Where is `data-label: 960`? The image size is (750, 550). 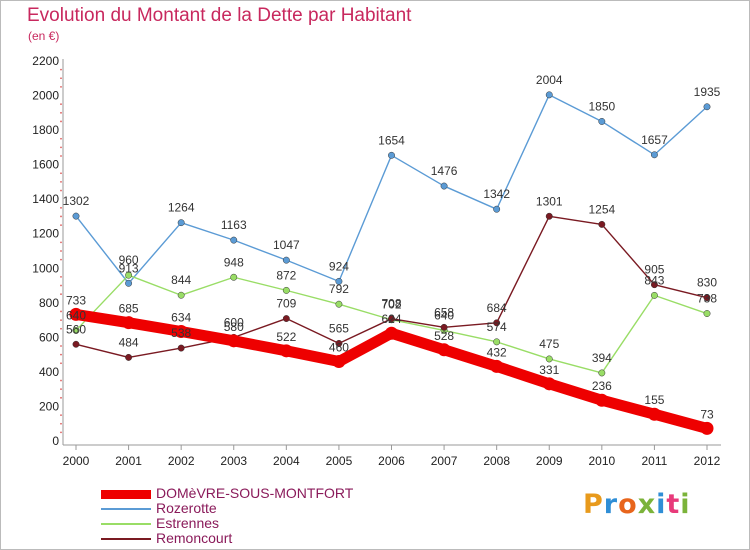
data-label: 960 is located at coordinates (129, 260).